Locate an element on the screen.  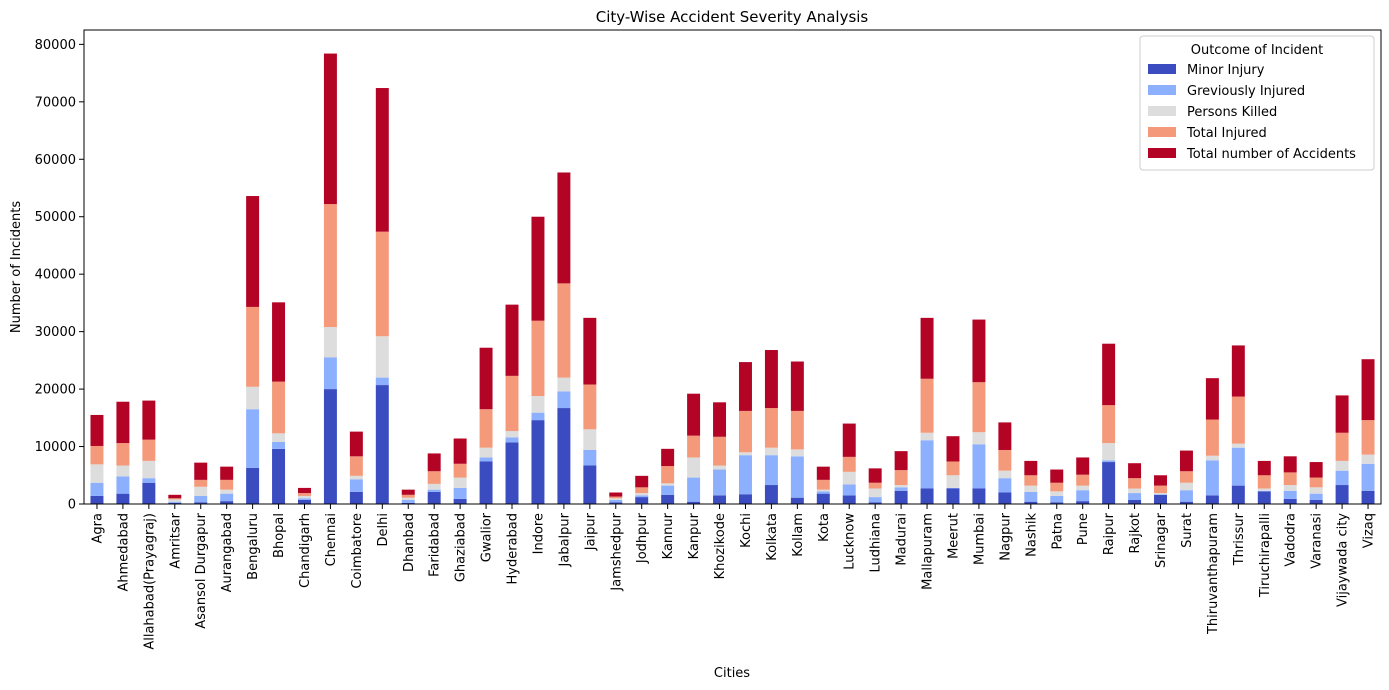
x-tick-label: Jodhpur is located at coordinates (642, 538).